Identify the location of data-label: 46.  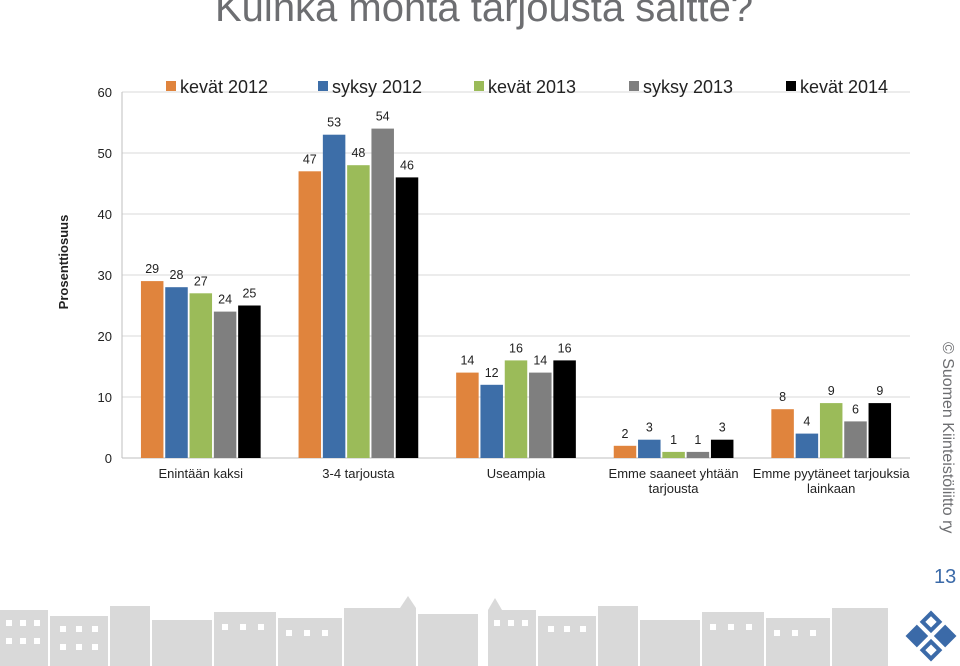
(407, 165).